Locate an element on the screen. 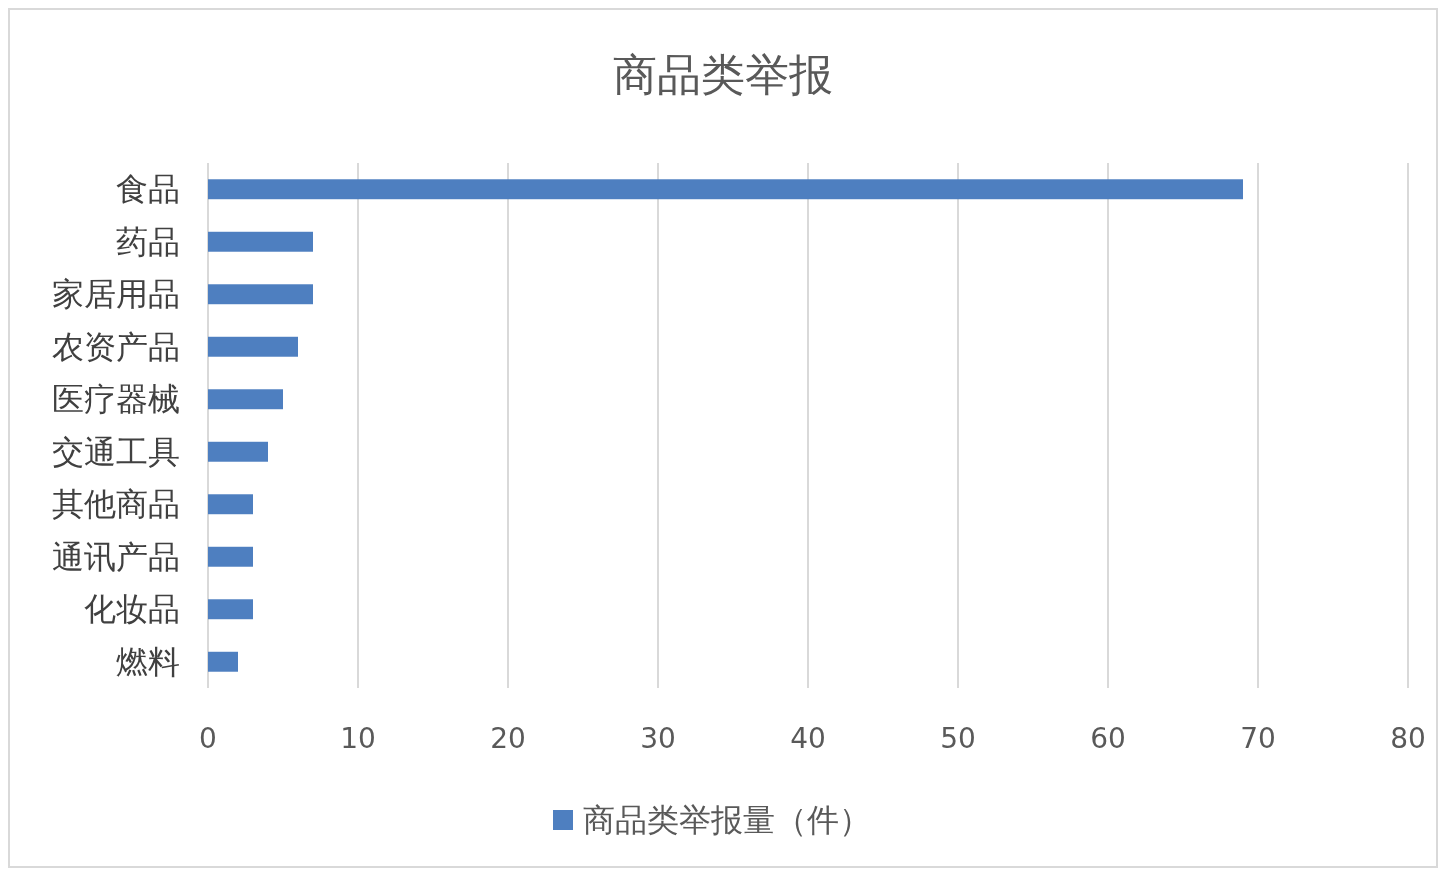 The height and width of the screenshot is (876, 1446). x-tick-label: 60 is located at coordinates (1108, 738).